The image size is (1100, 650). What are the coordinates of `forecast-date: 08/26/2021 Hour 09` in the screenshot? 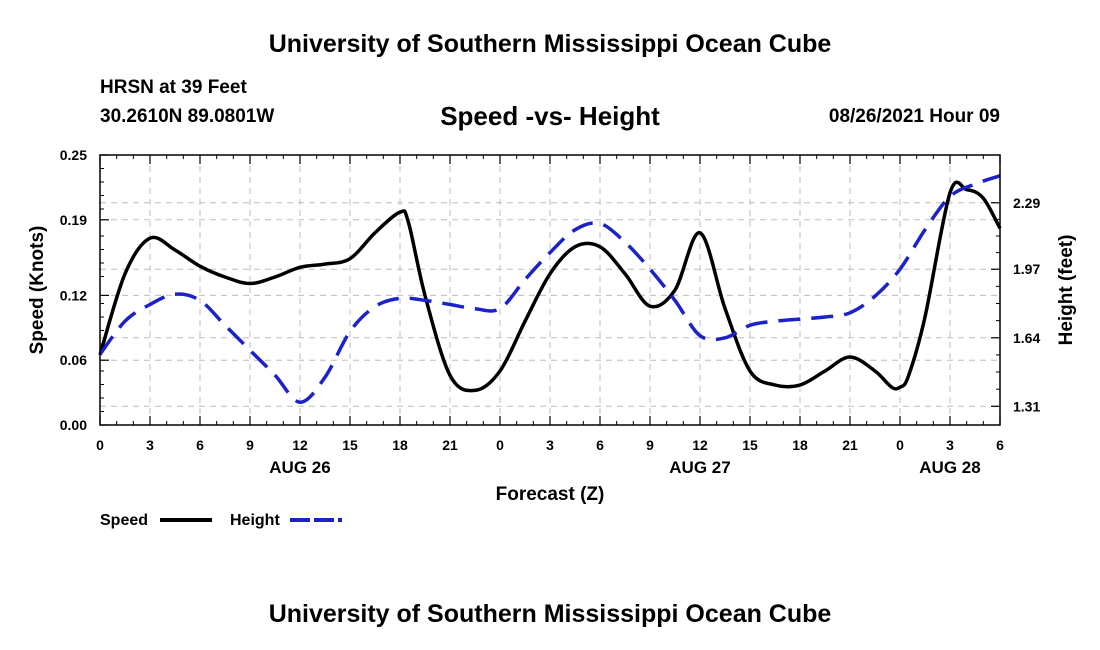 It's located at (914, 116).